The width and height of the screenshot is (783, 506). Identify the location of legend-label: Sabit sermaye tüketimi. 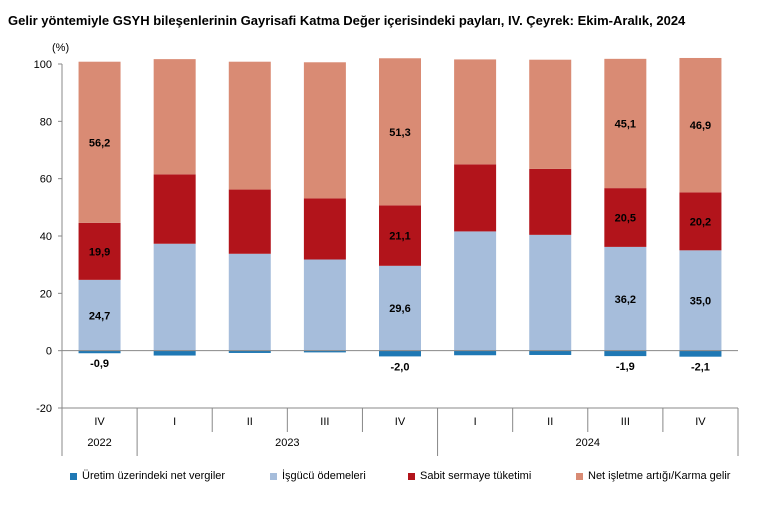
(476, 476).